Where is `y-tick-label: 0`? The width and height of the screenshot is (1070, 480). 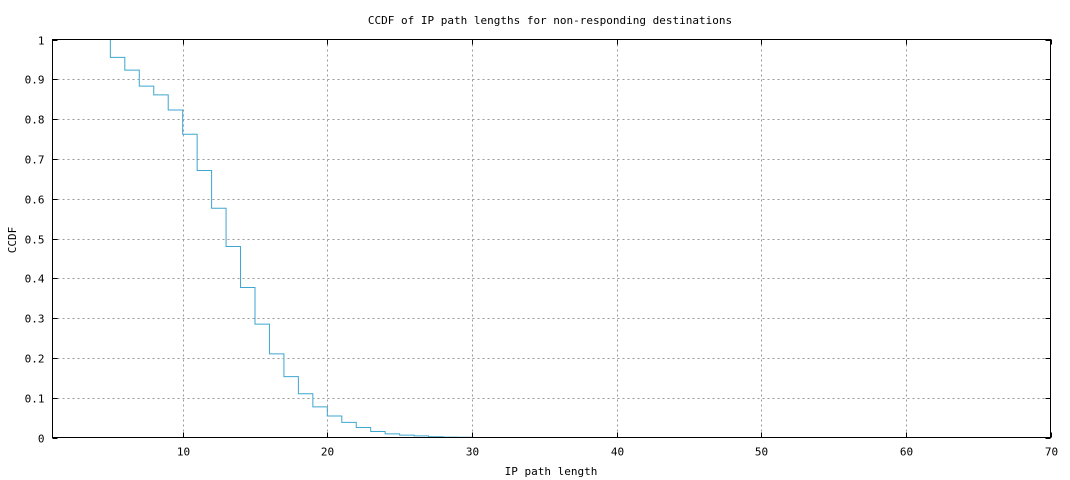 y-tick-label: 0 is located at coordinates (41, 439).